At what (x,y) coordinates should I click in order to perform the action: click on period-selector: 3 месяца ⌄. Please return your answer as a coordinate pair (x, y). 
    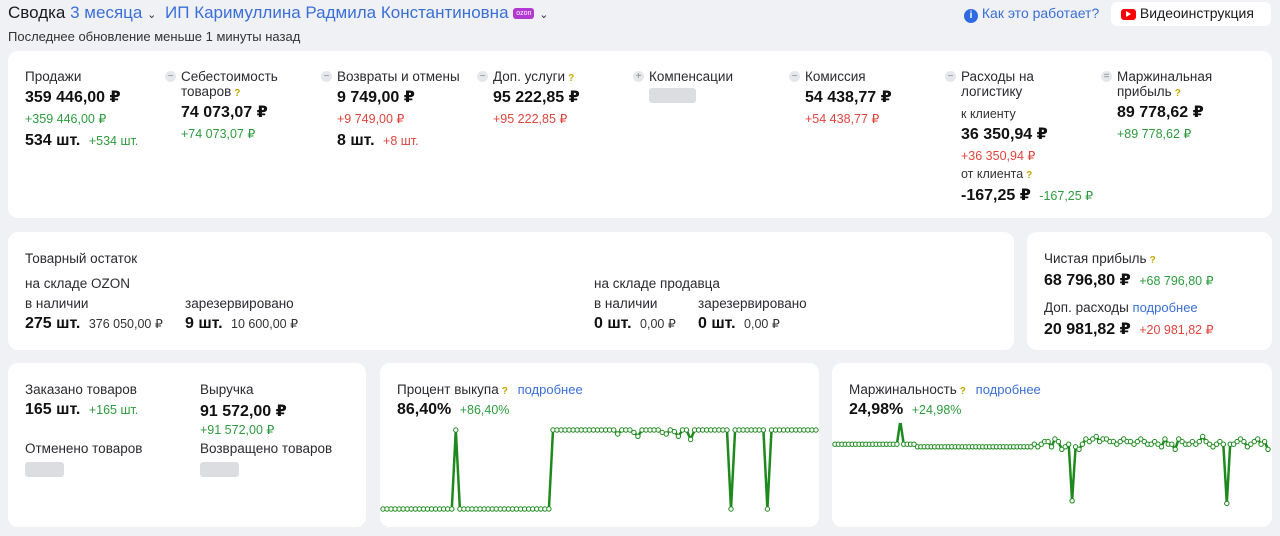
    Looking at the image, I should click on (113, 12).